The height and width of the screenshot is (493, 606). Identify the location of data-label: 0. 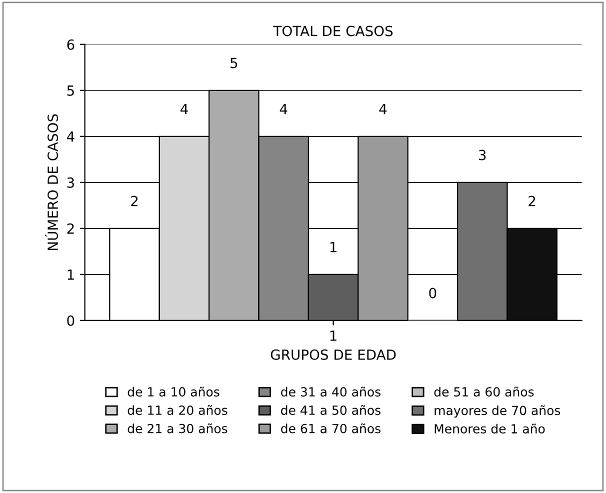
(432, 293).